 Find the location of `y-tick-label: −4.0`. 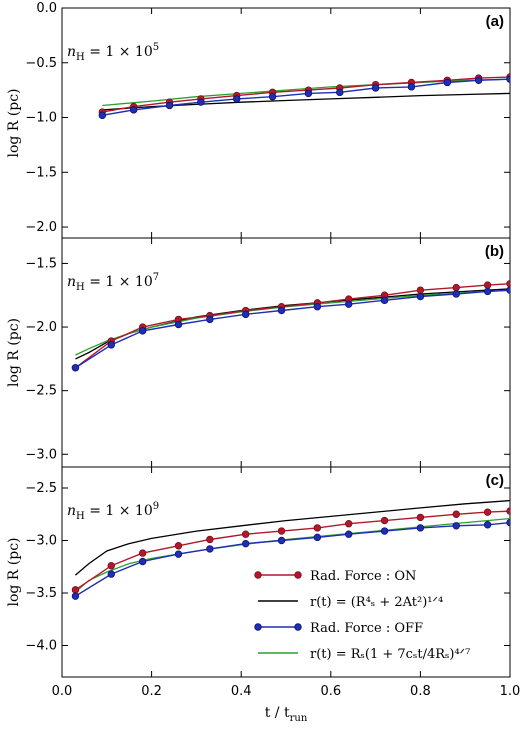

y-tick-label: −4.0 is located at coordinates (41, 646).